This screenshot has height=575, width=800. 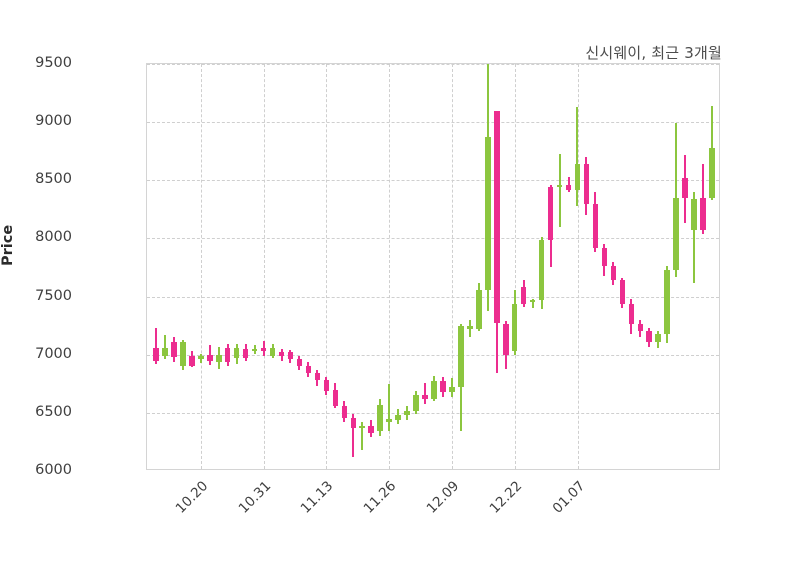 What do you see at coordinates (653, 53) in the screenshot?
I see `chart-title: 신시웨이, 최근 3개월` at bounding box center [653, 53].